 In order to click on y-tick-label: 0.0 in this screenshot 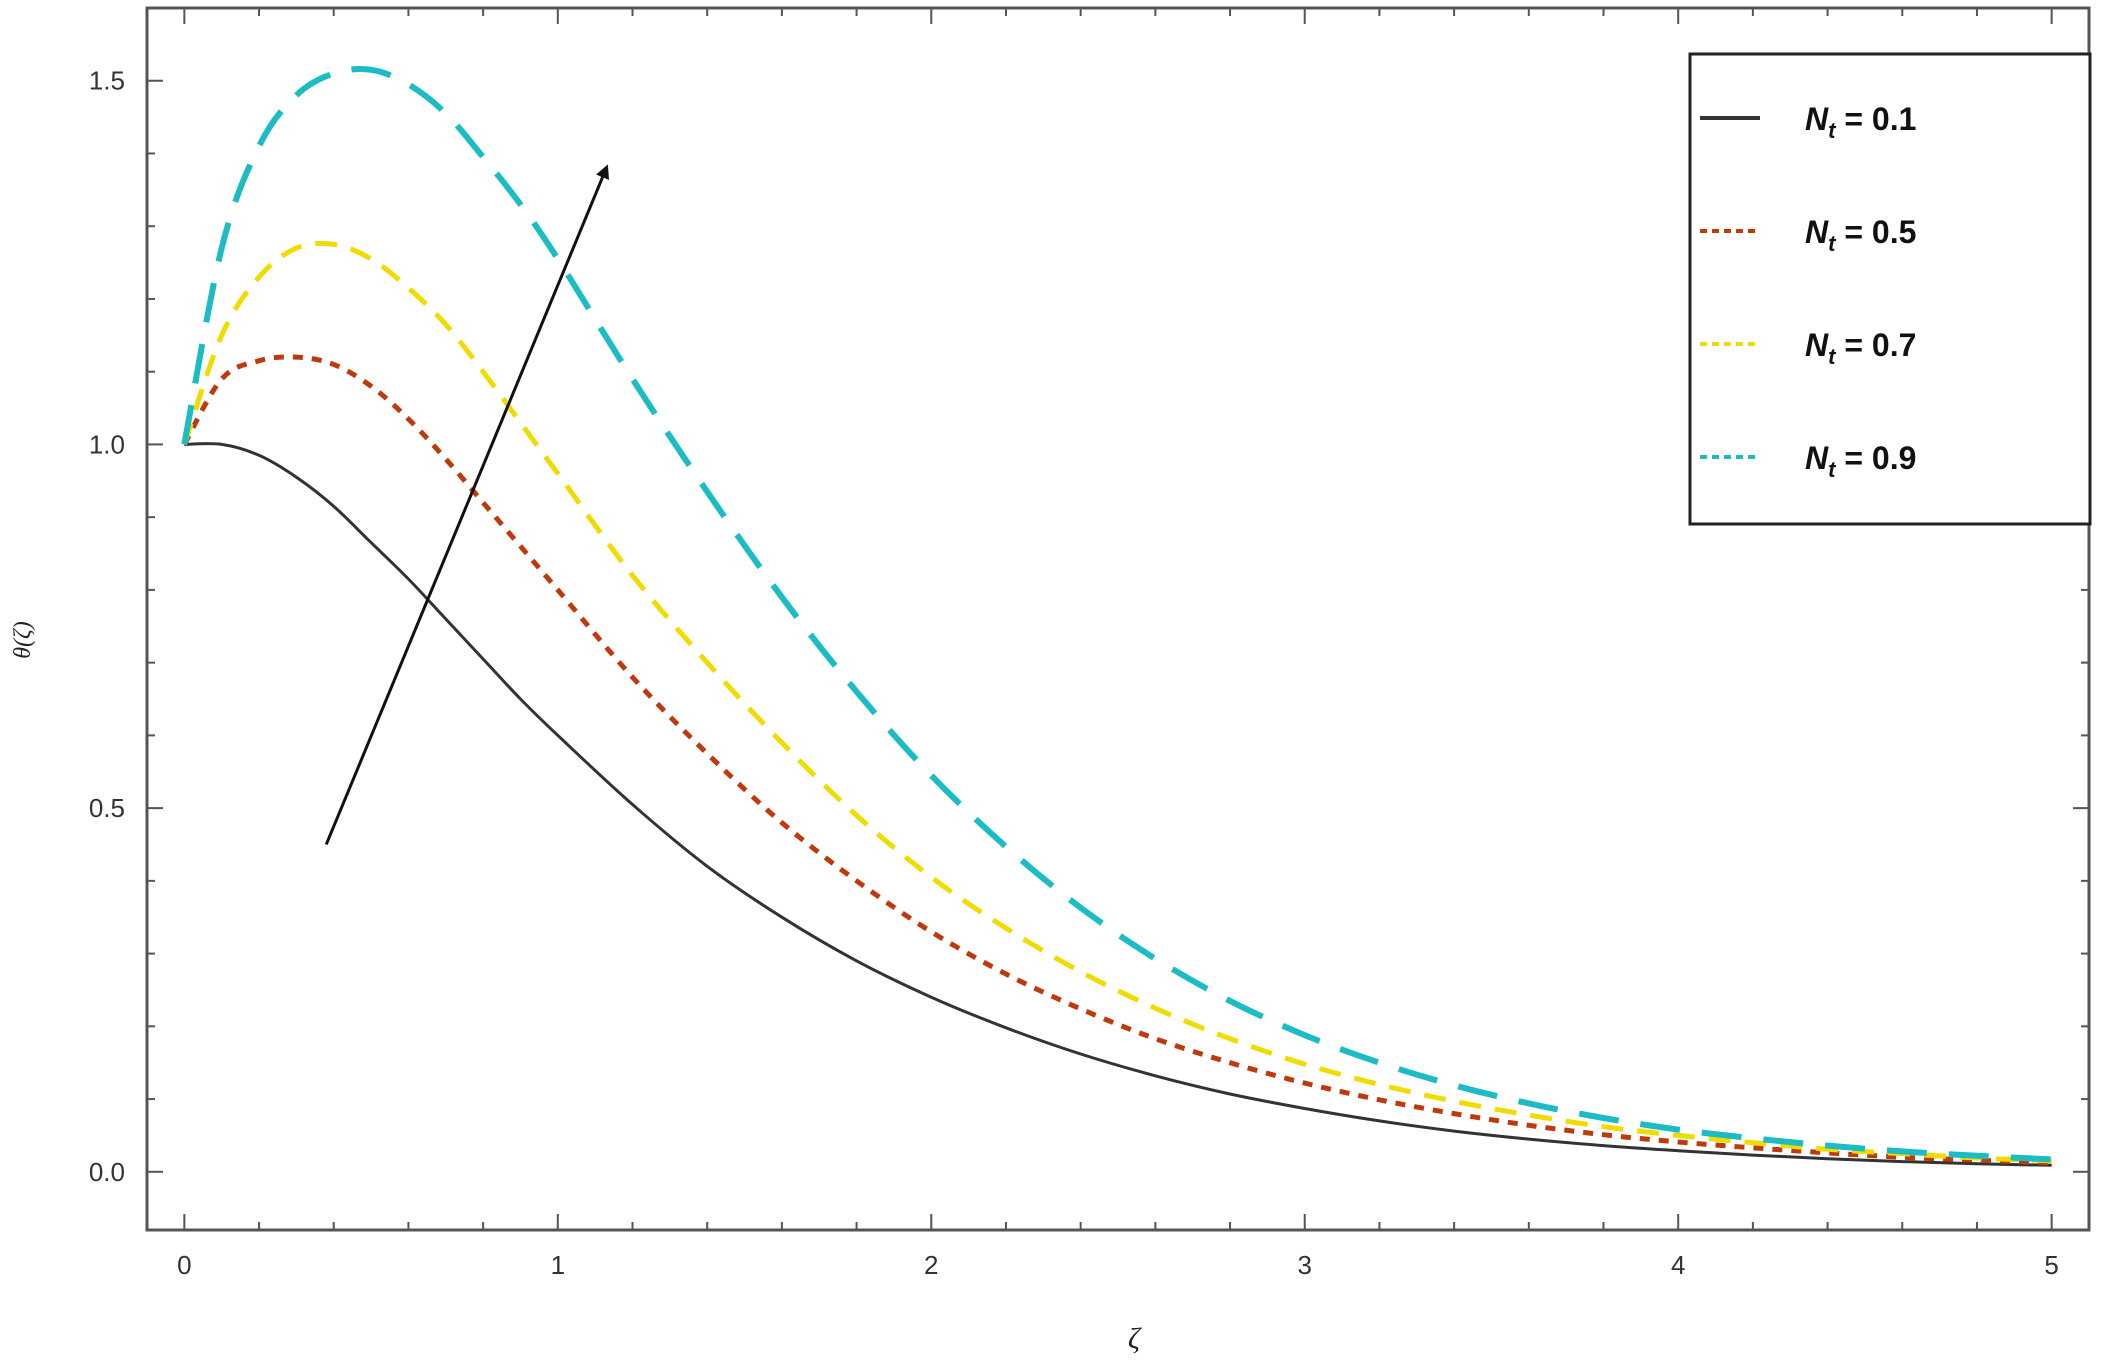, I will do `click(107, 1172)`.